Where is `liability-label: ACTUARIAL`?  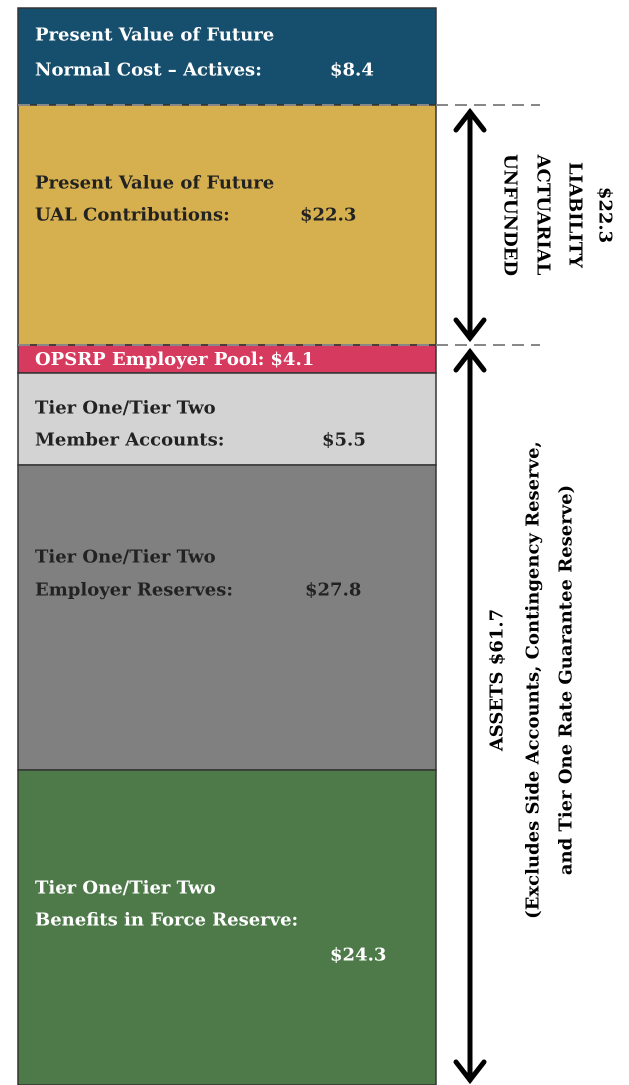
liability-label: ACTUARIAL is located at coordinates (543, 215).